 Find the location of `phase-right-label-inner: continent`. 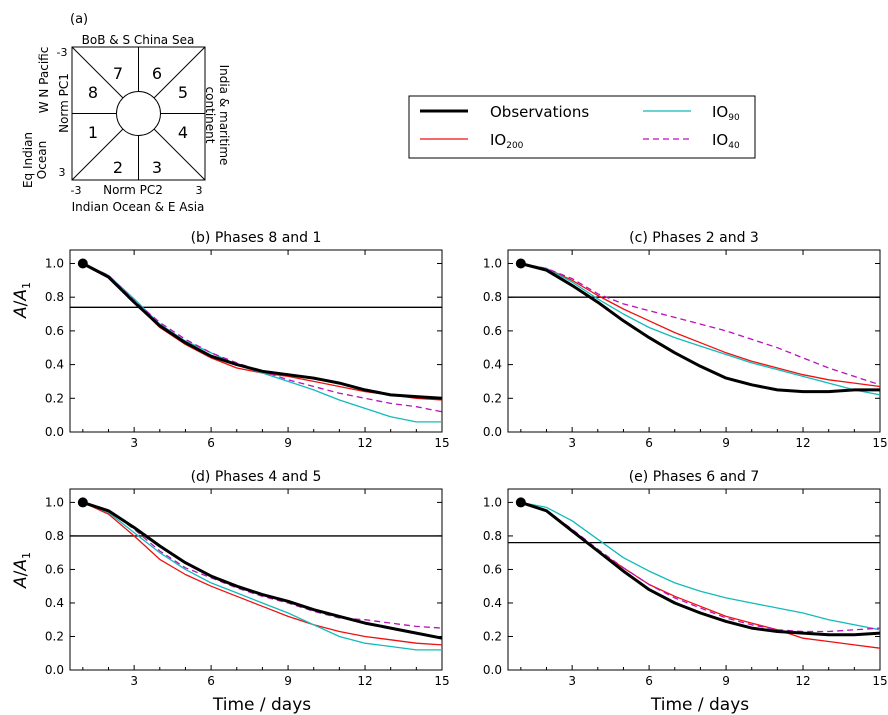

phase-right-label-inner: continent is located at coordinates (210, 115).